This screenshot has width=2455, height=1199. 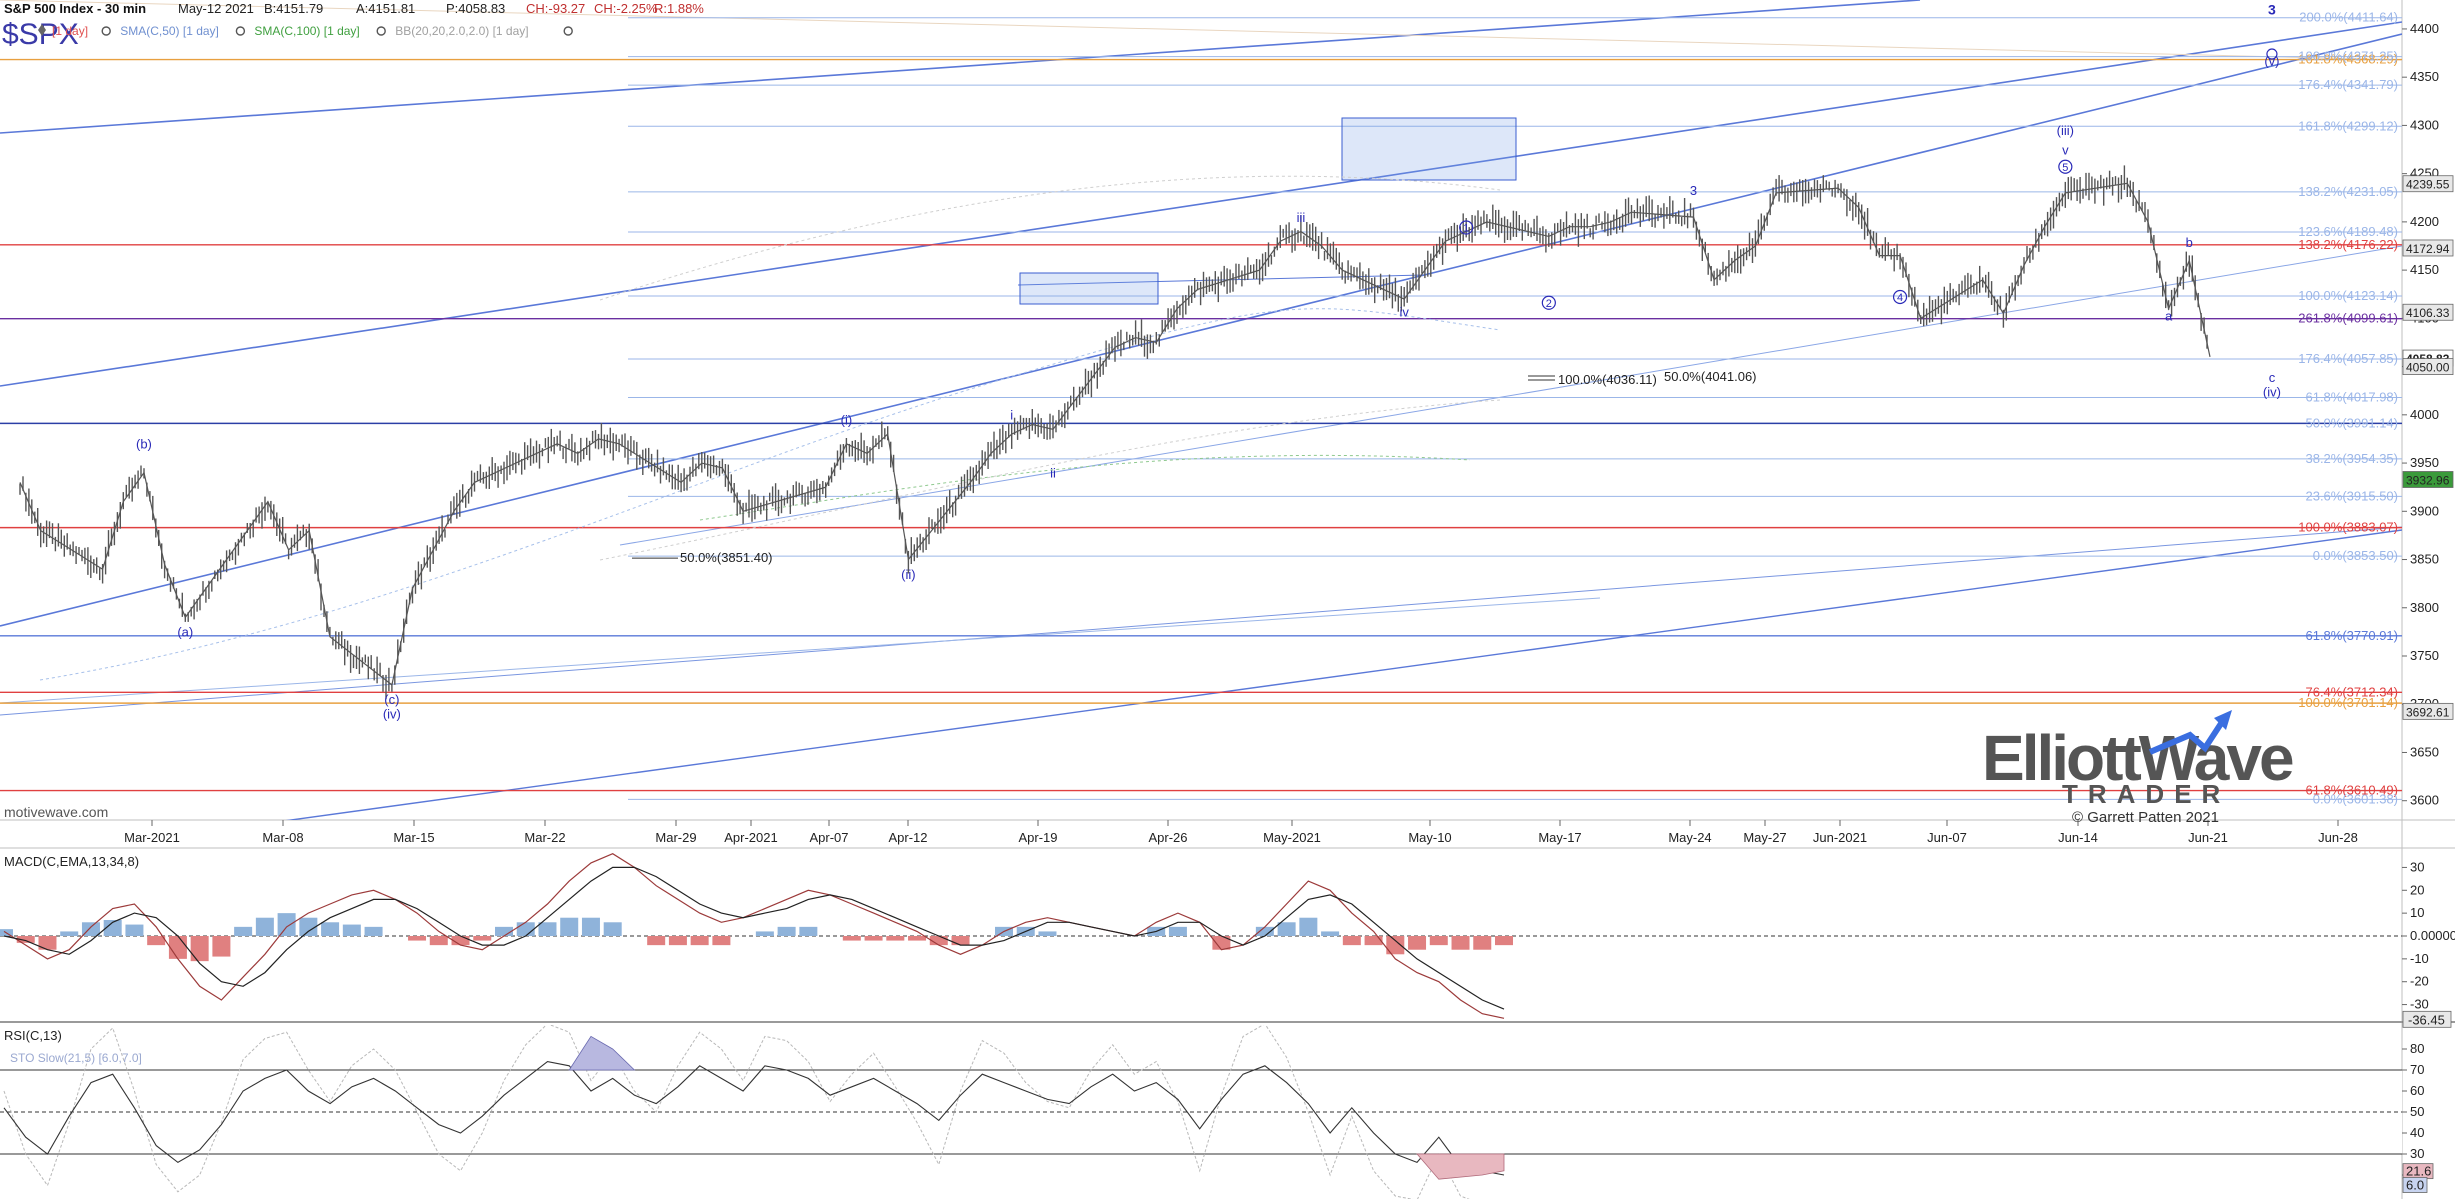 I want to click on logo-arrowhead-icon, so click(x=2223, y=720).